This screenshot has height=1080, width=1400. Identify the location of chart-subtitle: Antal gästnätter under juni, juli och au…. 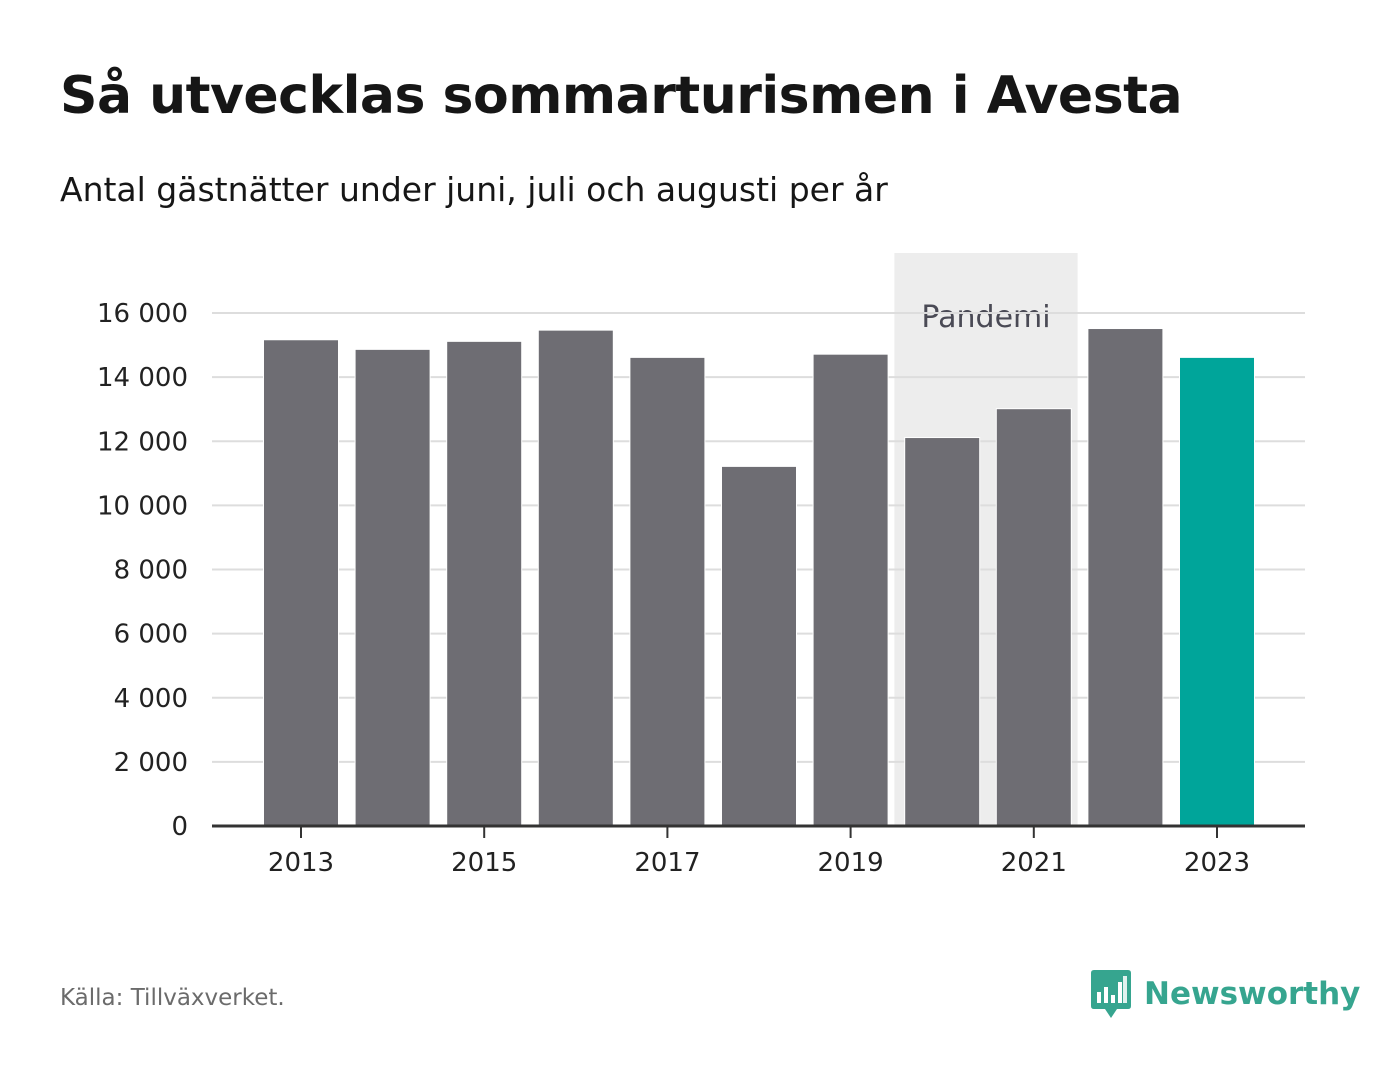
(474, 189).